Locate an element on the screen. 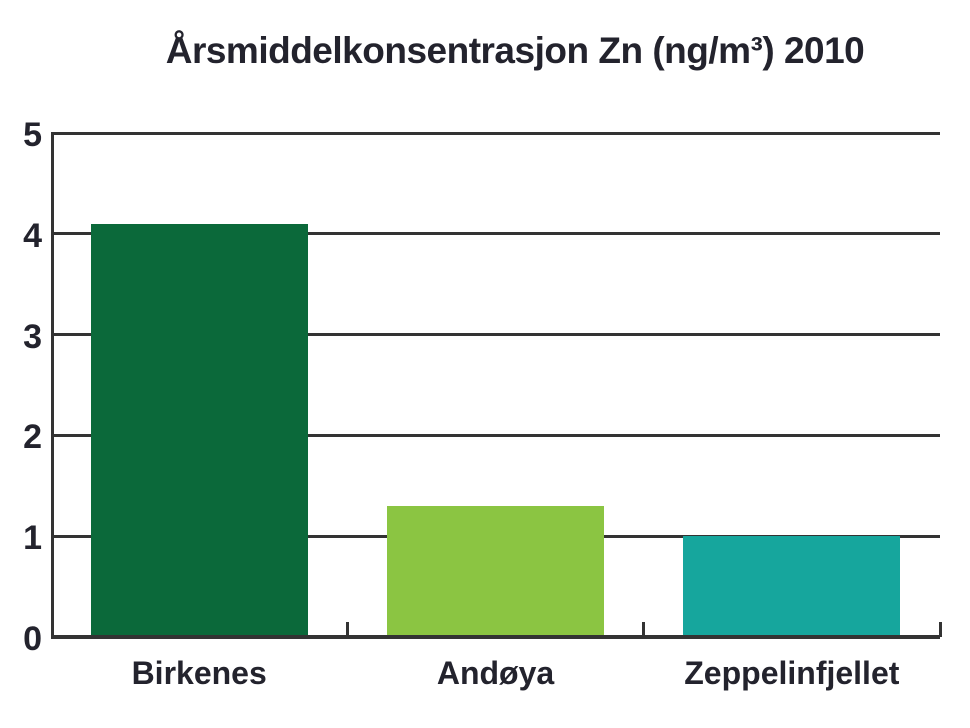  x-axis-category-label: Zeppelinfjellet is located at coordinates (792, 673).